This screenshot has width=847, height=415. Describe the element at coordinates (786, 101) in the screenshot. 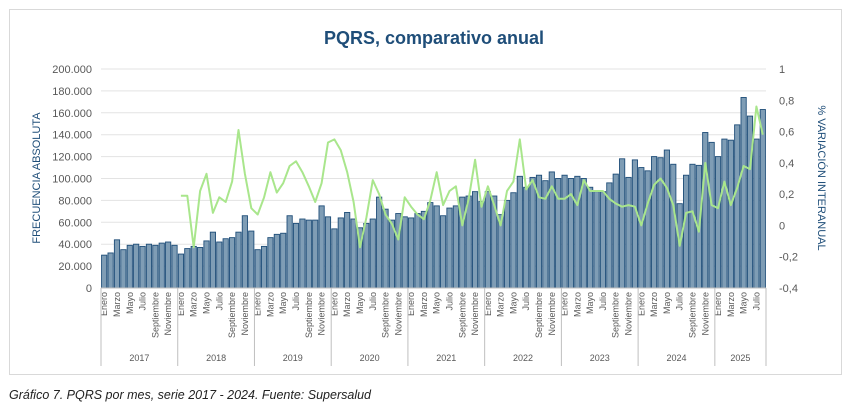

I see `y2-tick-label: 0,8` at that location.